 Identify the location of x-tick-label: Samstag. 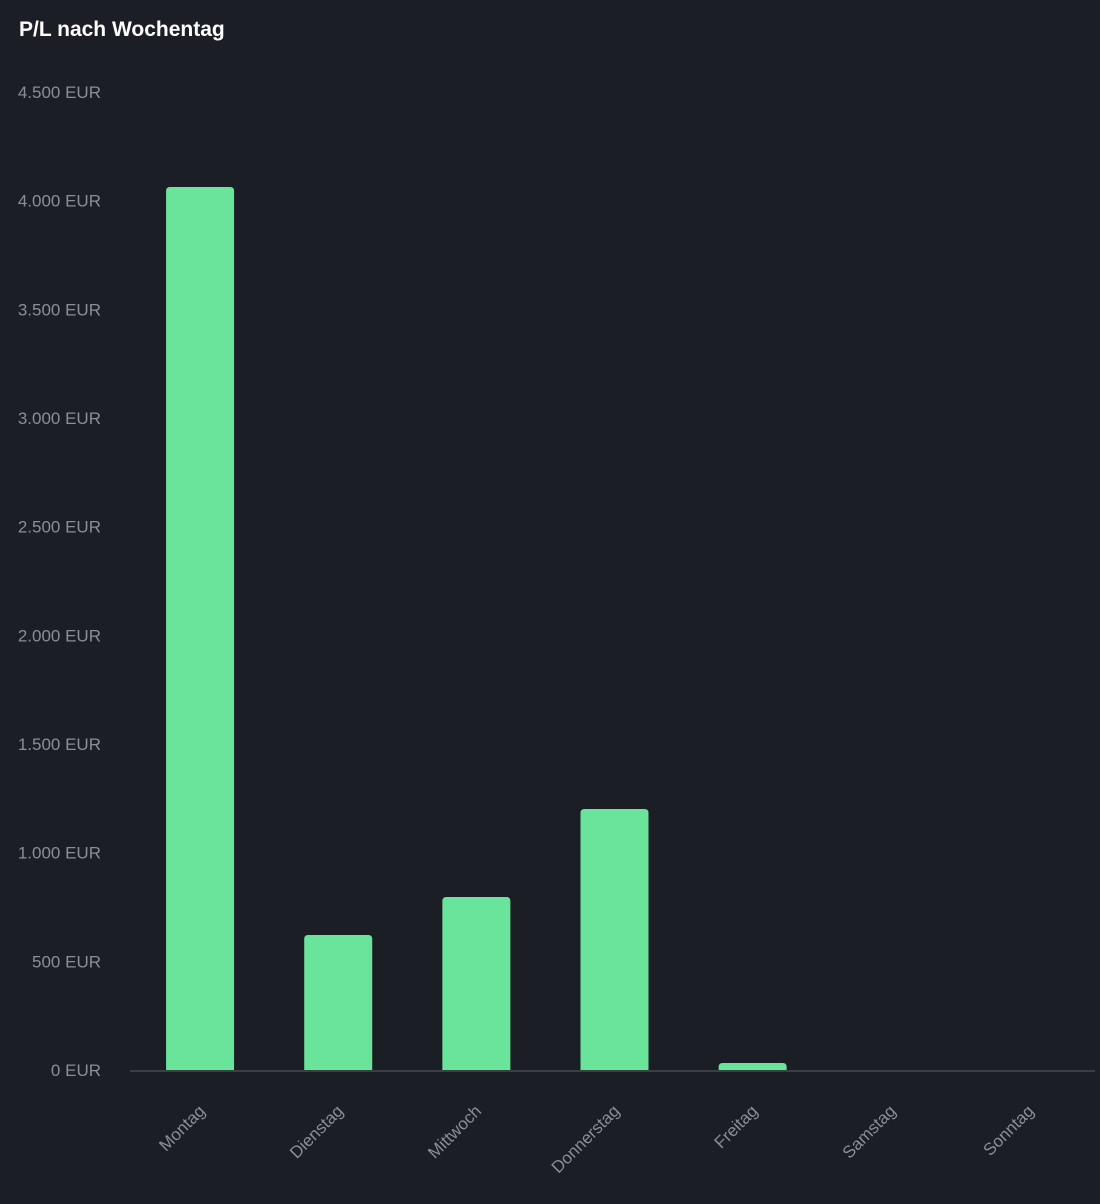
(869, 1131).